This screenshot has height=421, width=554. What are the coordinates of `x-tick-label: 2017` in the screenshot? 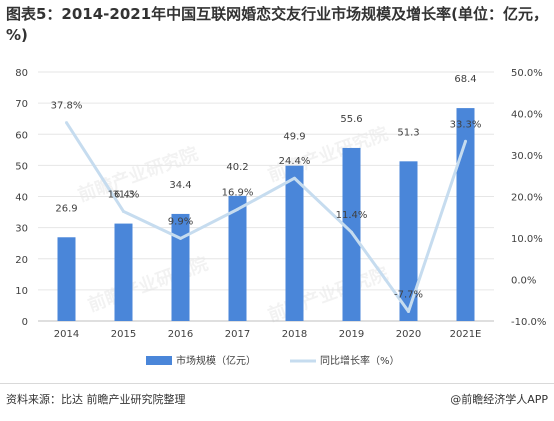 It's located at (237, 334).